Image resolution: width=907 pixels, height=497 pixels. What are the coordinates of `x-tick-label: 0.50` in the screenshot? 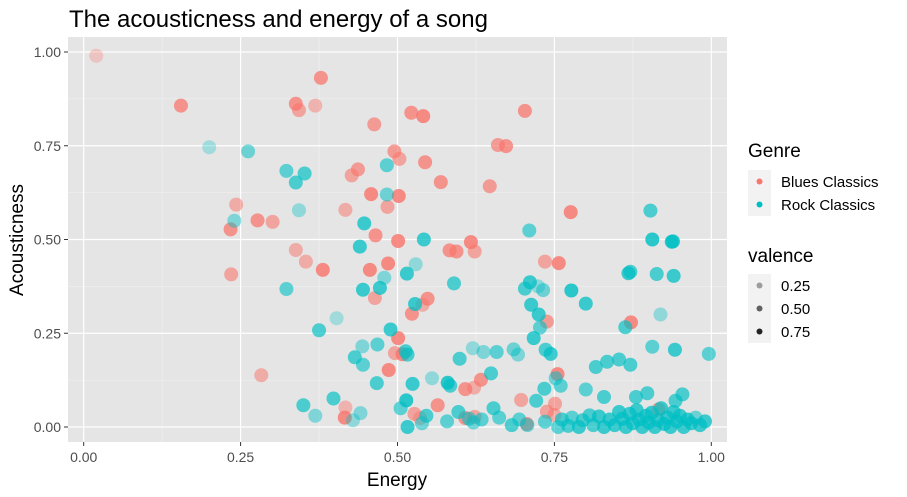 It's located at (397, 457).